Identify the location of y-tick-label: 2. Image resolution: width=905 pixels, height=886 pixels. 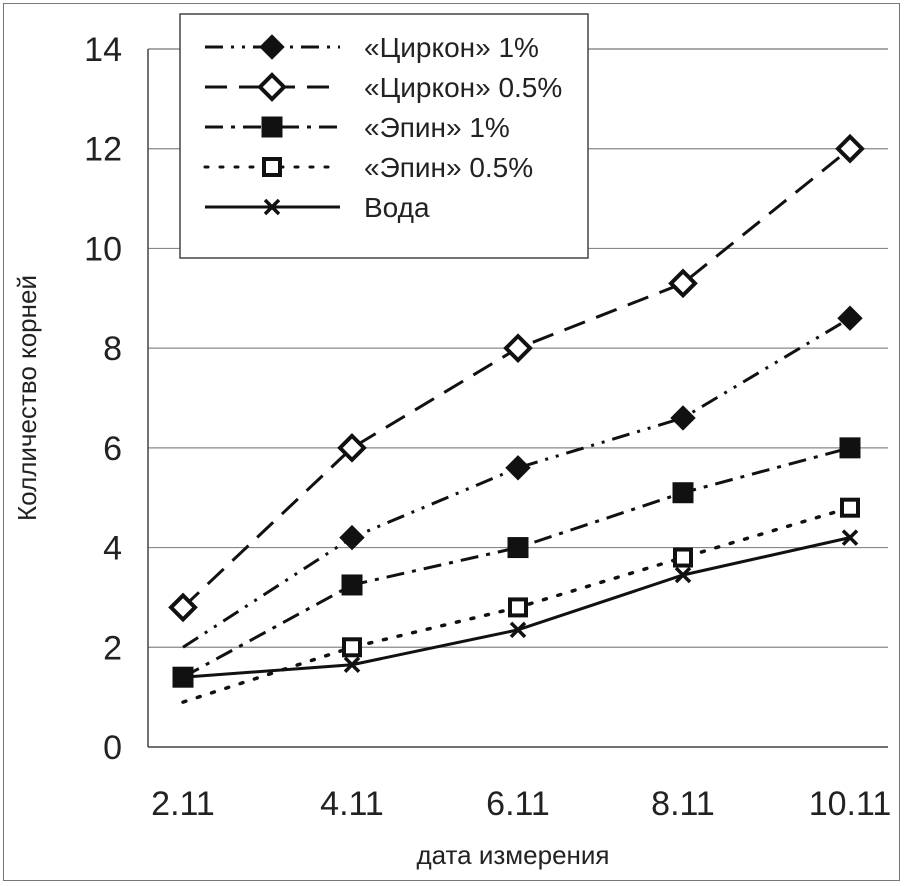
(112, 648).